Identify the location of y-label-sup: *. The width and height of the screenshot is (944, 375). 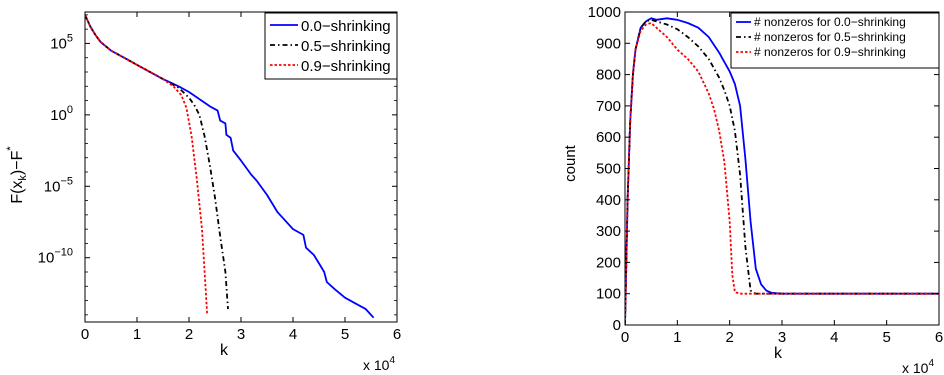
(11, 148).